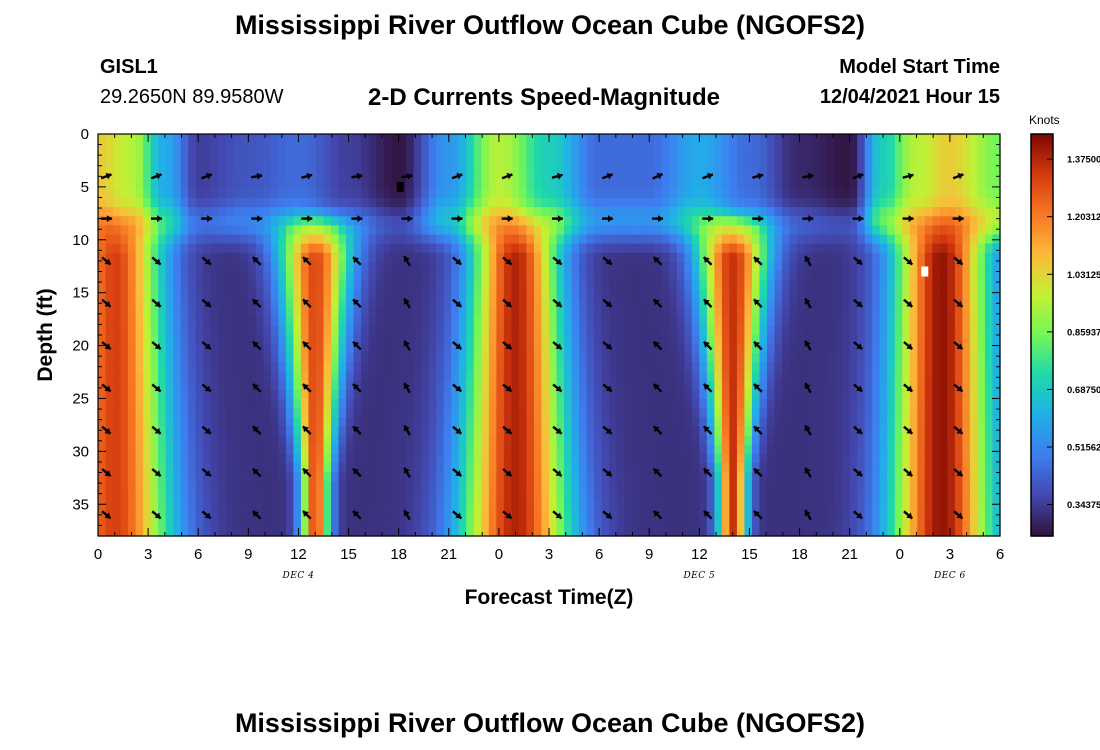 This screenshot has width=1100, height=750. What do you see at coordinates (544, 97) in the screenshot?
I see `chart-subtitle: 2-D Currents Speed-Magnitude` at bounding box center [544, 97].